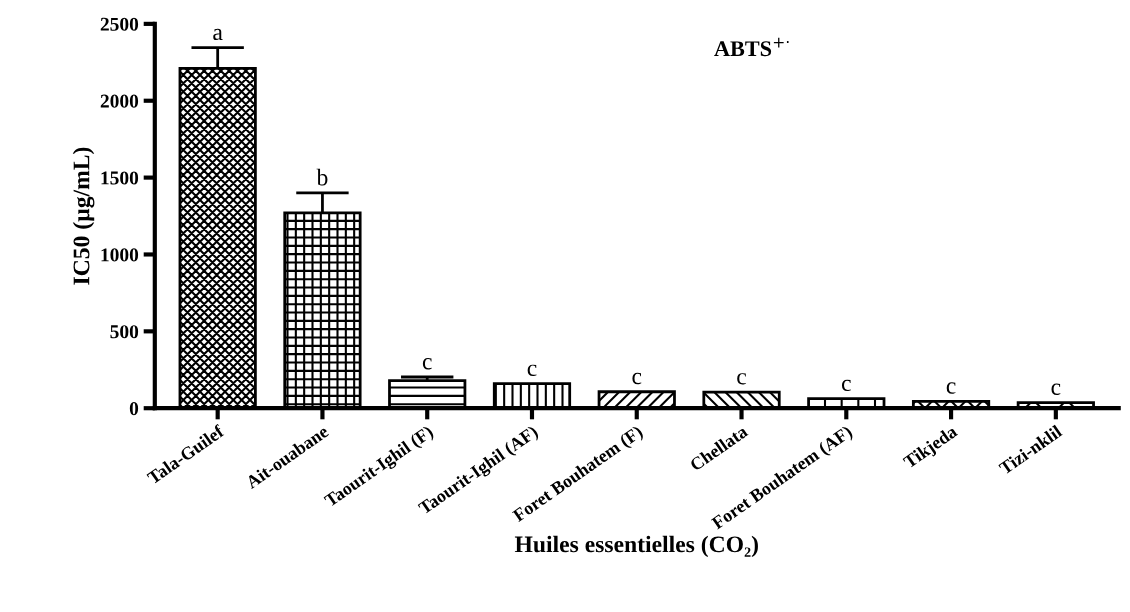 Image resolution: width=1130 pixels, height=612 pixels. Describe the element at coordinates (120, 255) in the screenshot. I see `y-tick-label: 1000` at that location.